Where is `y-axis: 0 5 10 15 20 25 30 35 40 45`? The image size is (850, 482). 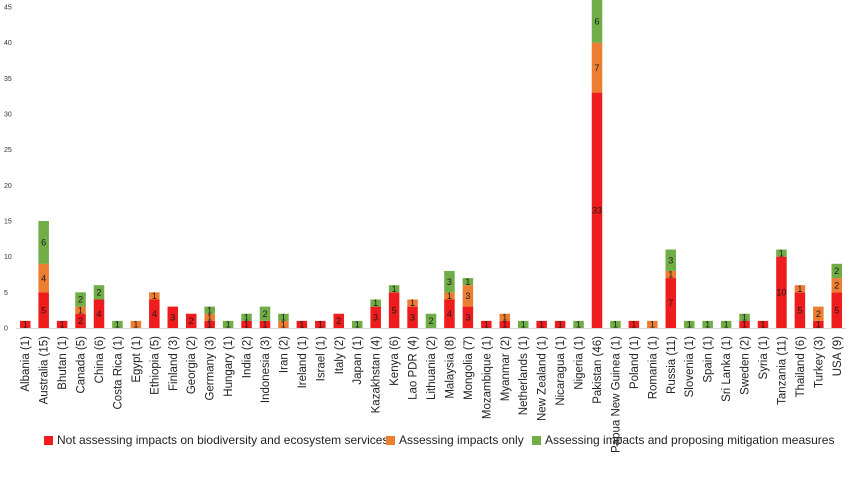 y-axis: 0 5 10 15 20 25 30 35 40 45 is located at coordinates (8, 169).